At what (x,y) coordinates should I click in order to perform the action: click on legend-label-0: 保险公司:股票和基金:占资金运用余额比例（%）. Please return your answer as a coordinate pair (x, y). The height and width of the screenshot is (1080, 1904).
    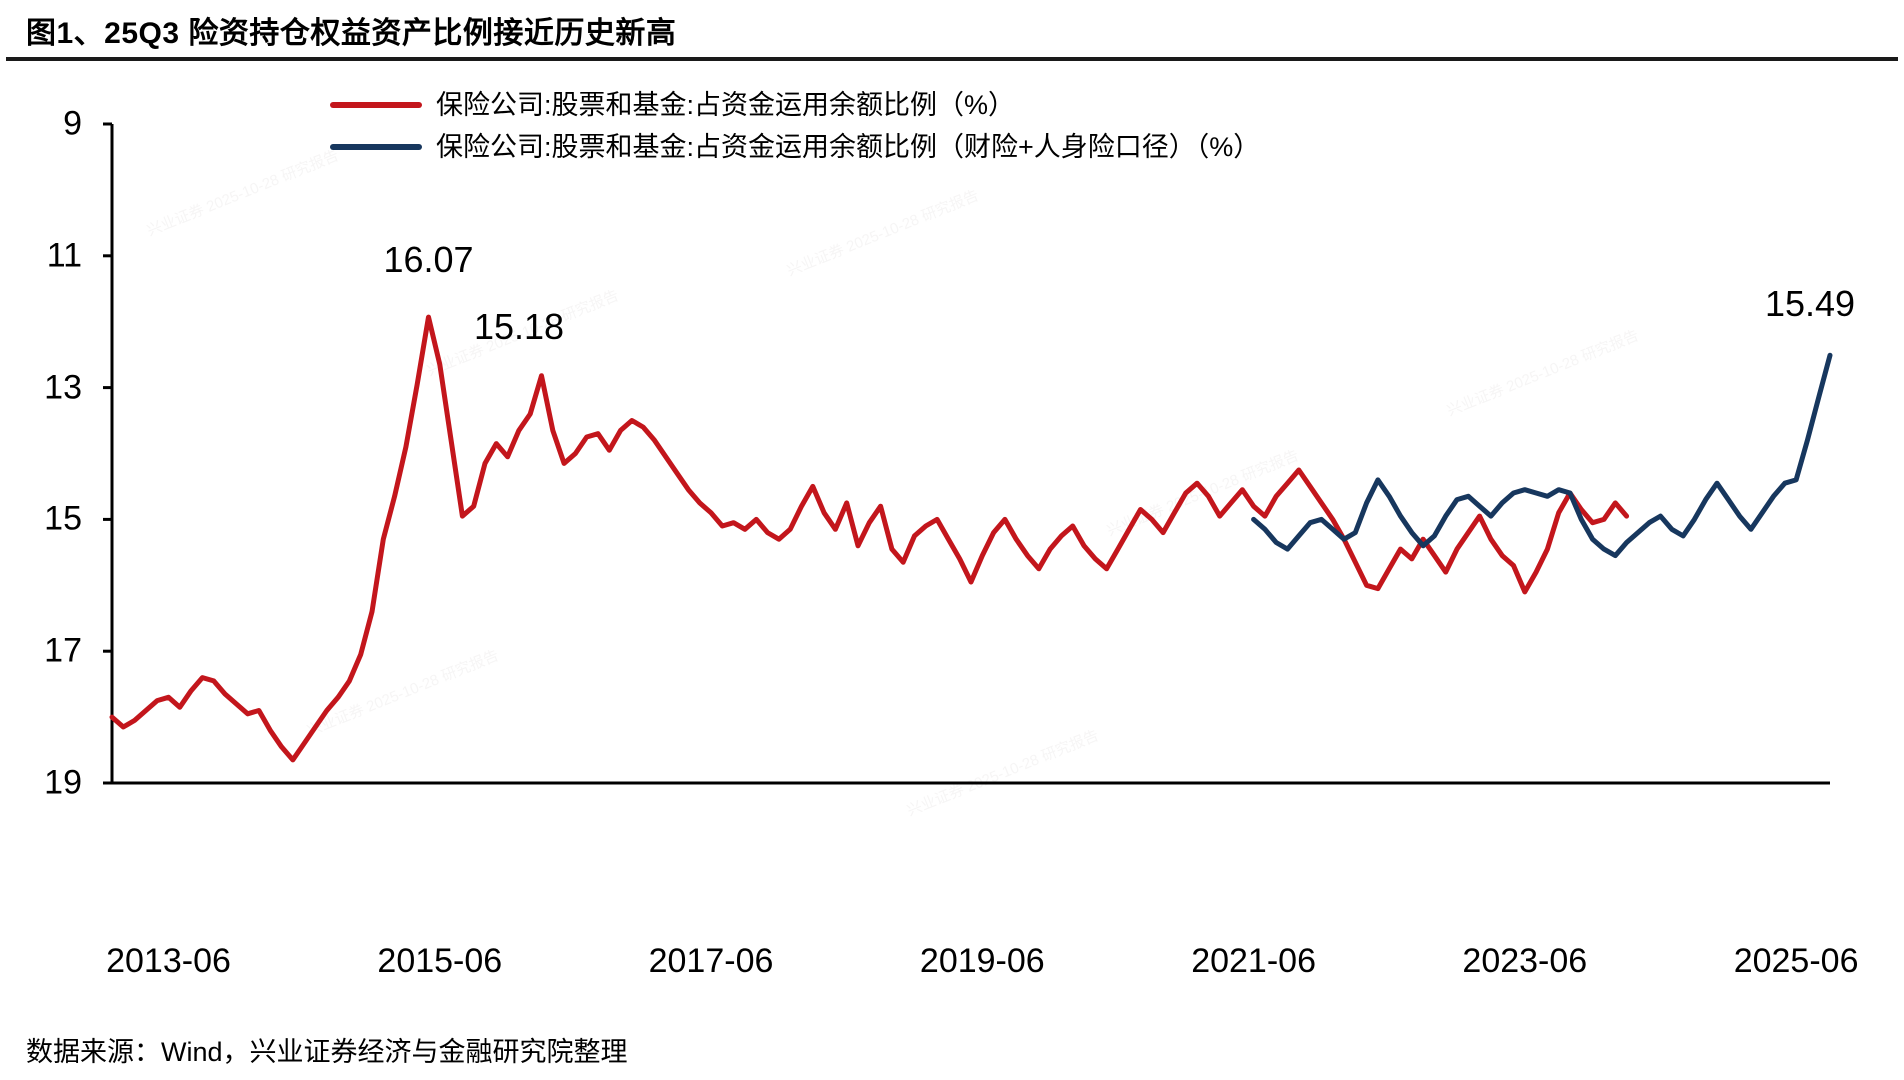
    Looking at the image, I should click on (726, 104).